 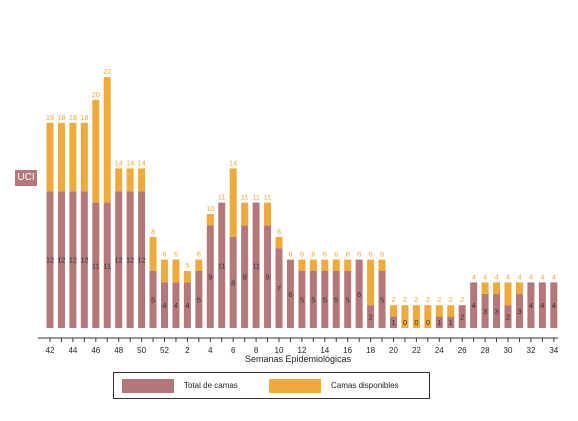 I want to click on base-label-1: 4, so click(x=176, y=305).